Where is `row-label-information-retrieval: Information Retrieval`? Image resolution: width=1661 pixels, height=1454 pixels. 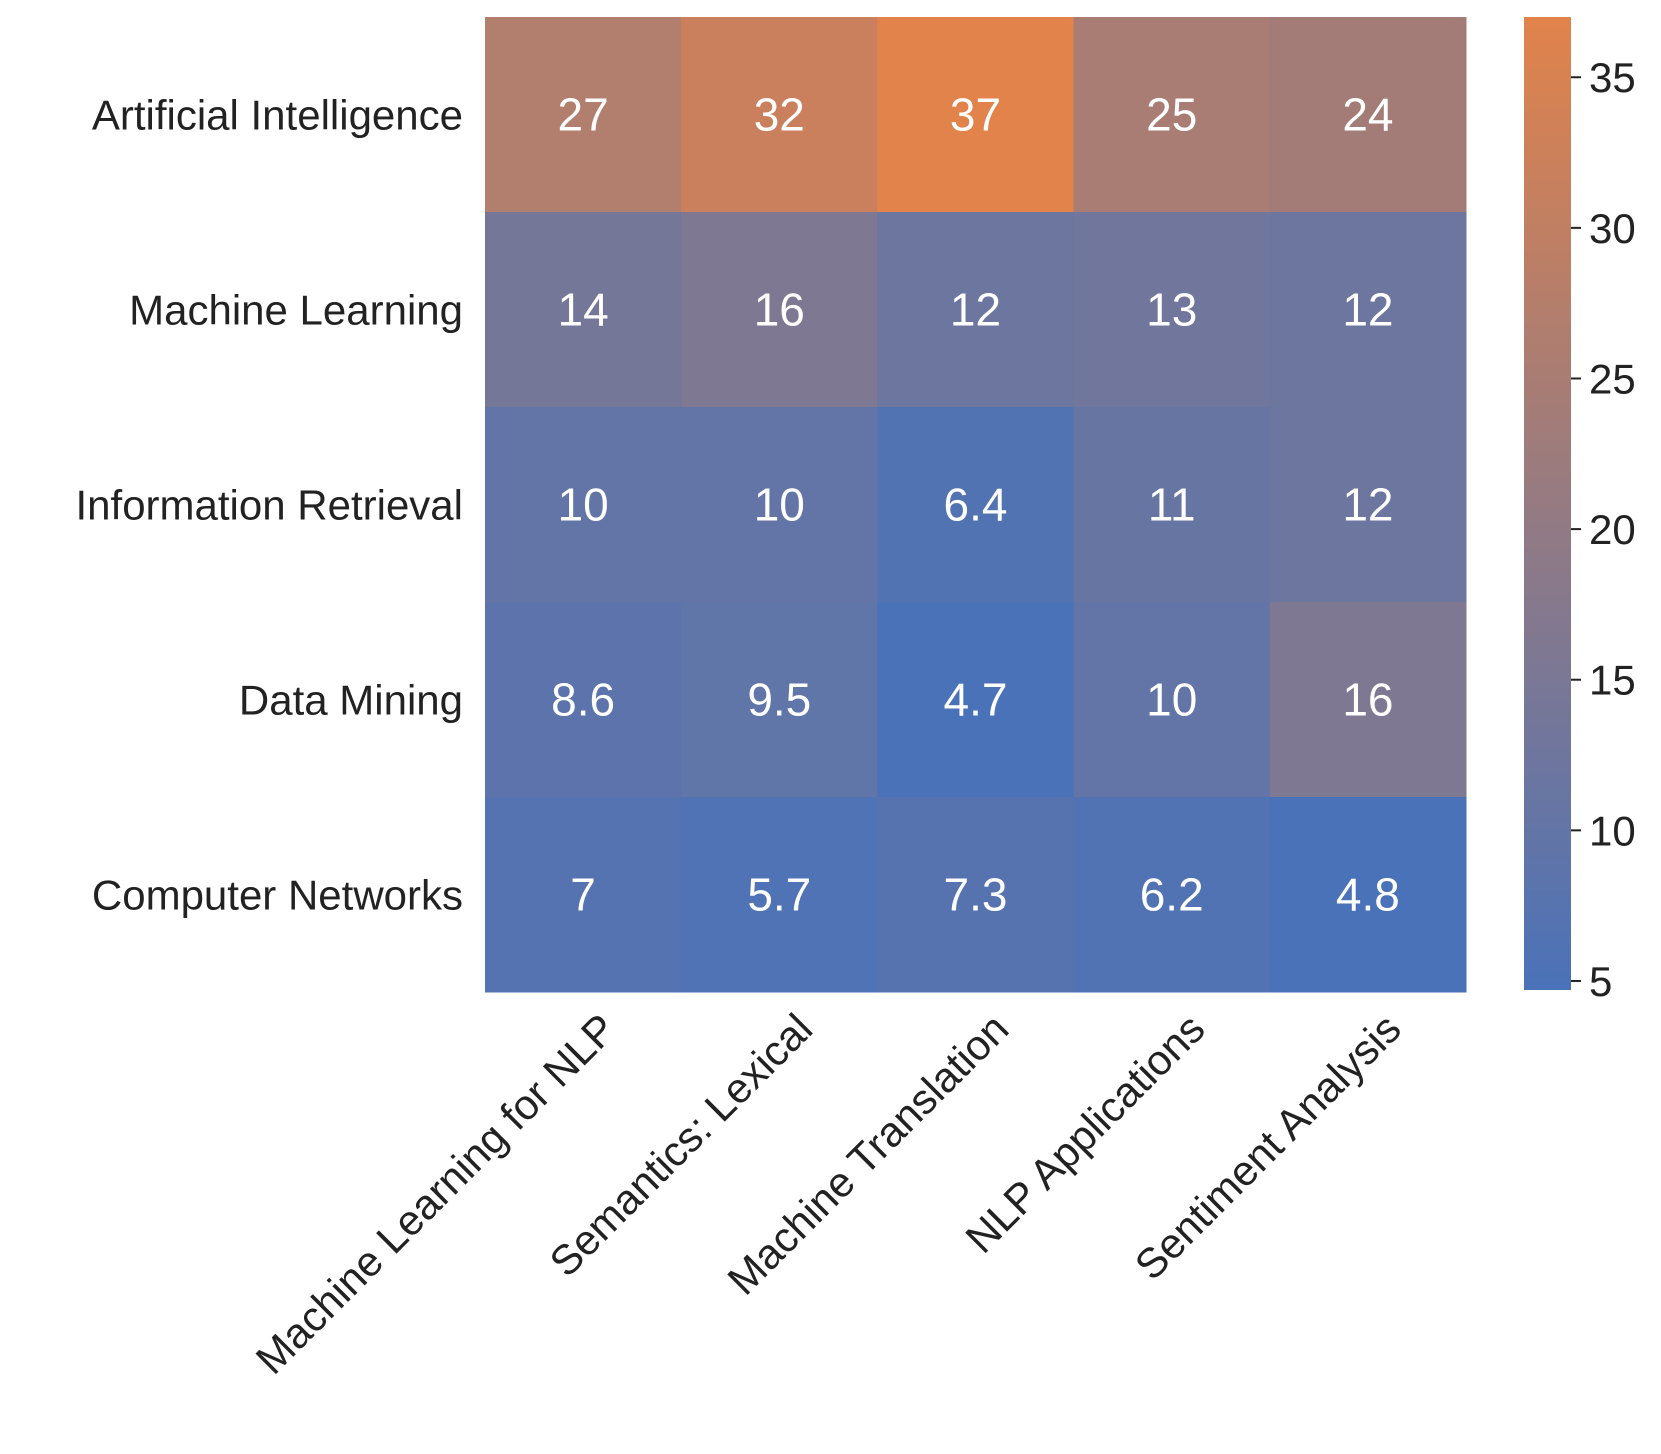 row-label-information-retrieval: Information Retrieval is located at coordinates (270, 505).